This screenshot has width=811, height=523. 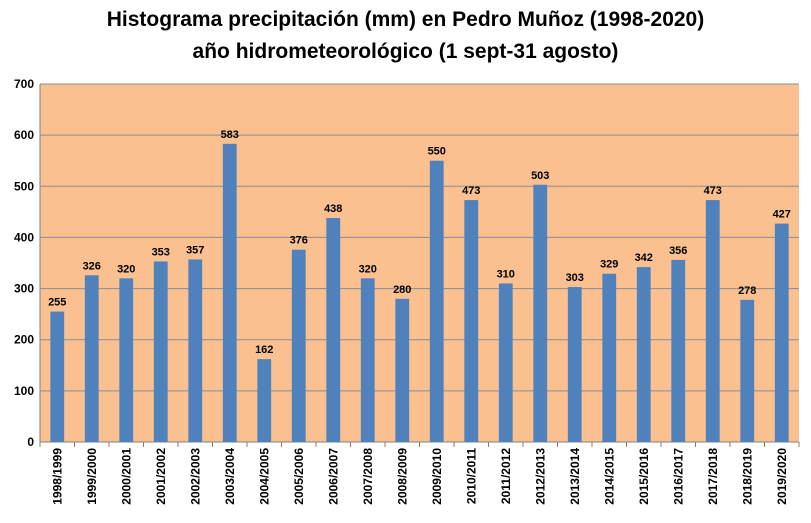 I want to click on x-tick-label: 2001/2002, so click(x=161, y=476).